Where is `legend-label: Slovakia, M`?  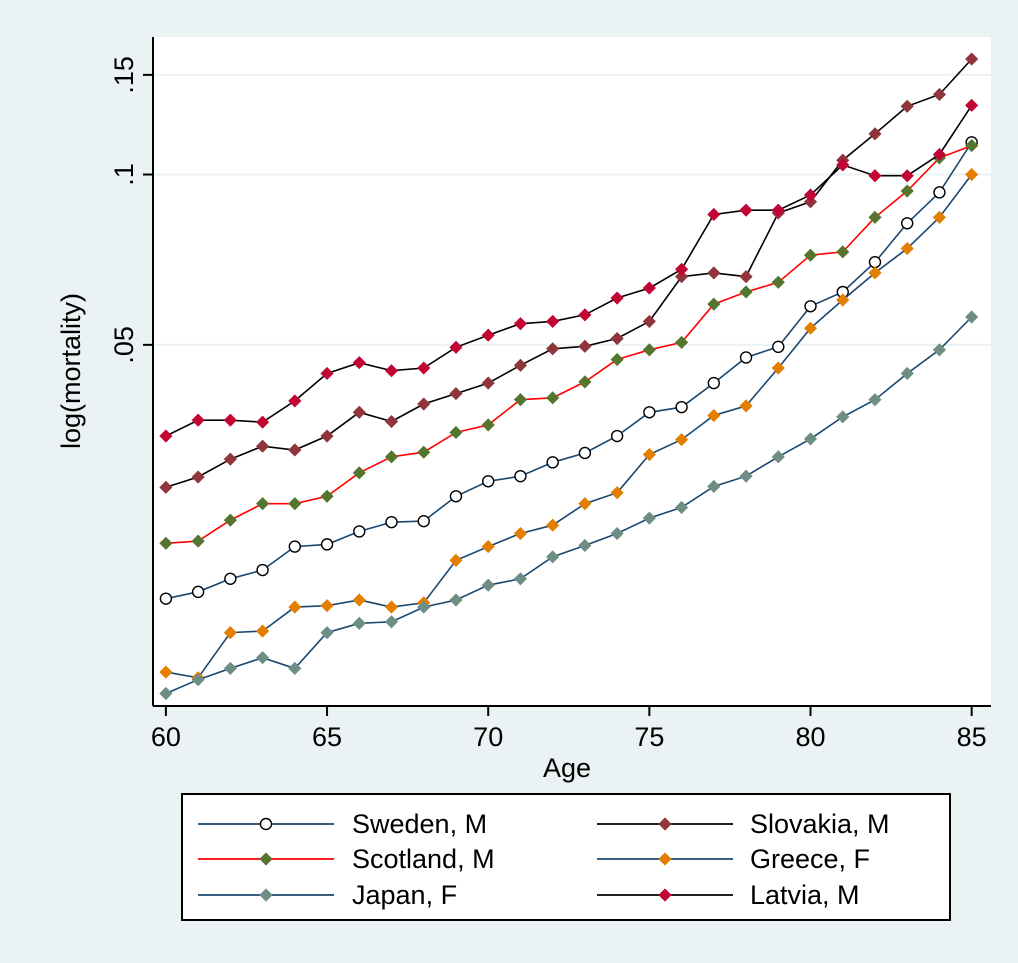
legend-label: Slovakia, M is located at coordinates (820, 824).